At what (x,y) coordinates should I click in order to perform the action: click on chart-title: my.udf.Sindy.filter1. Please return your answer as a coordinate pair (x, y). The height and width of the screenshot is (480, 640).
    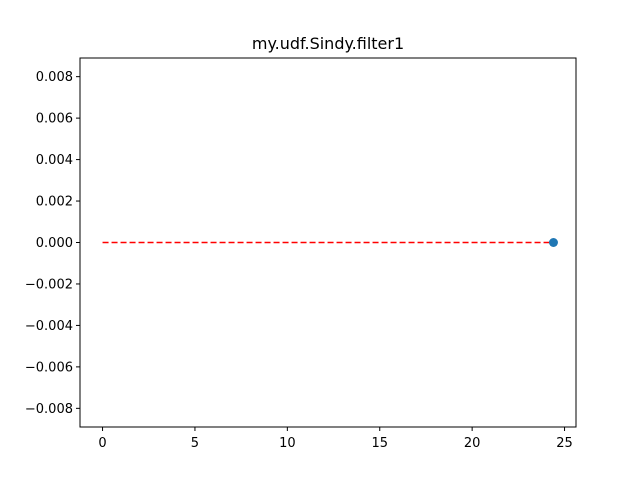
    Looking at the image, I should click on (328, 43).